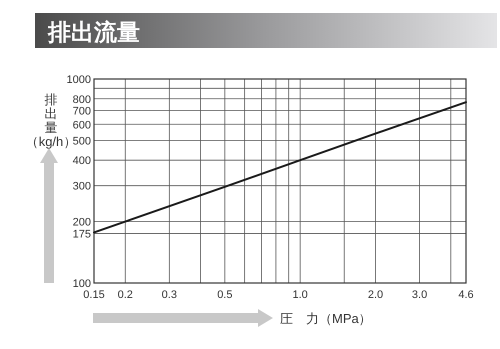 Image resolution: width=500 pixels, height=349 pixels. Describe the element at coordinates (81, 234) in the screenshot. I see `y-tick-label: 175` at that location.